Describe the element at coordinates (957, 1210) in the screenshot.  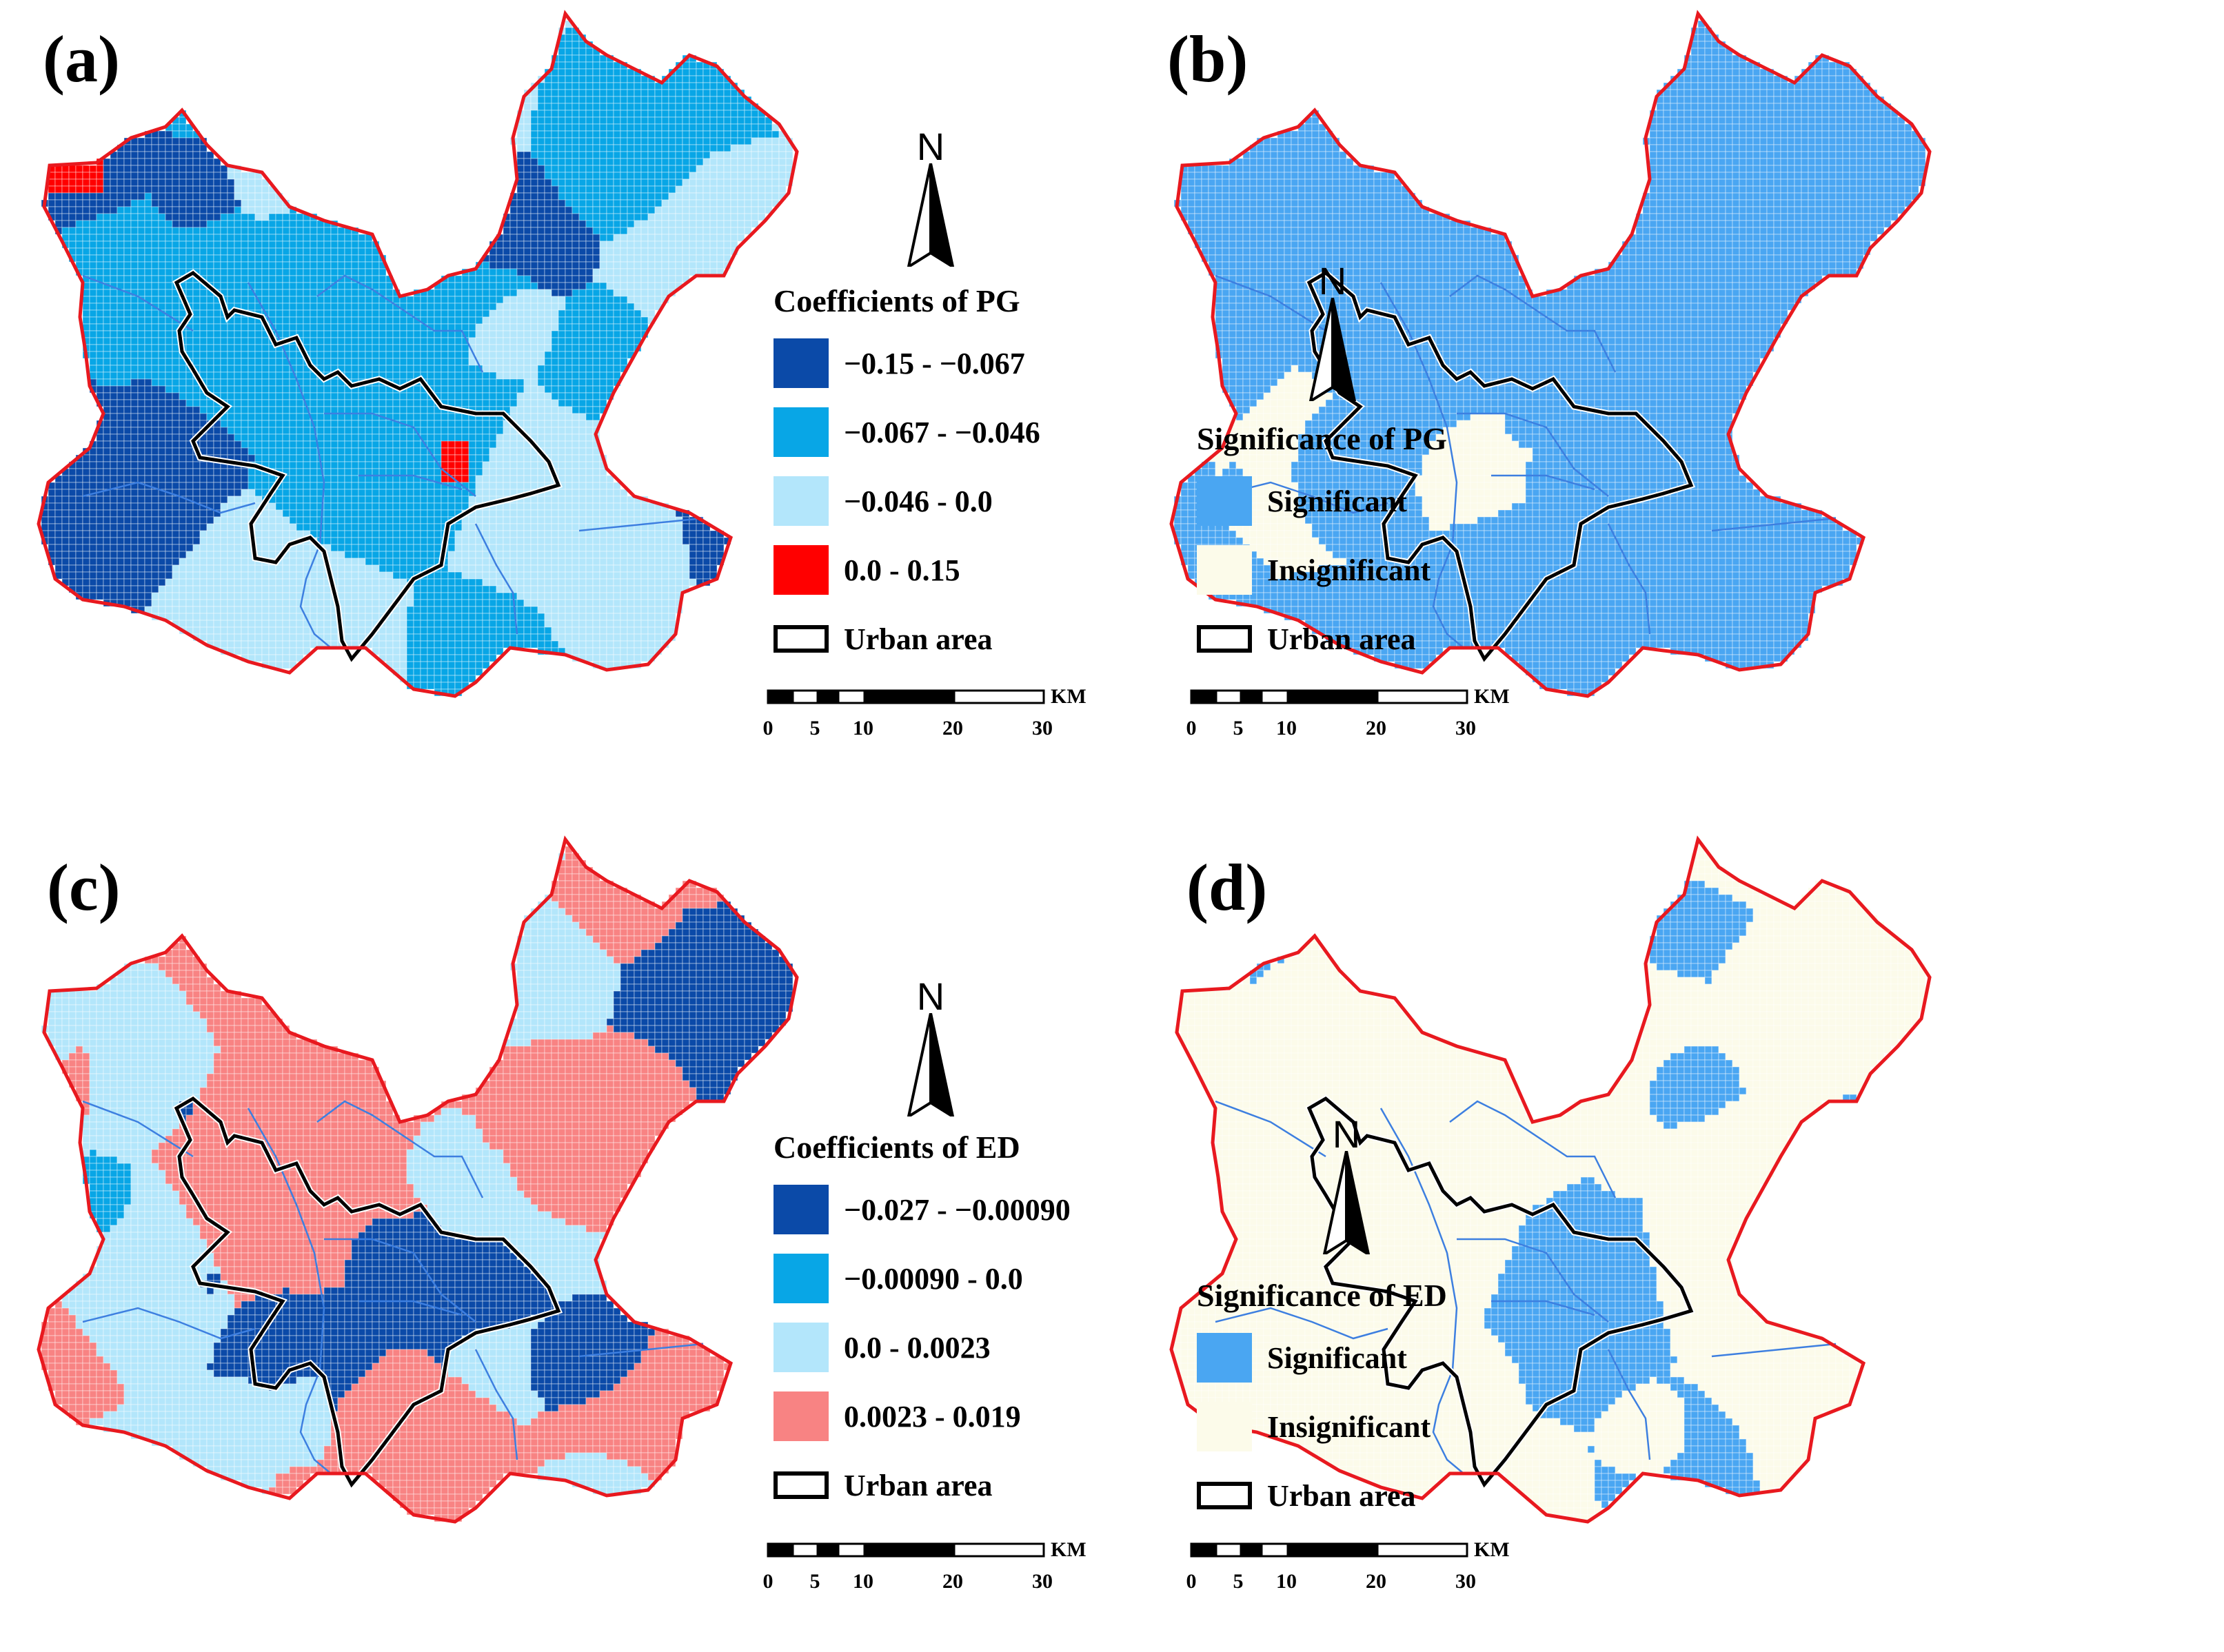
I see `legend-label: −0.027 - −0.00090` at that location.